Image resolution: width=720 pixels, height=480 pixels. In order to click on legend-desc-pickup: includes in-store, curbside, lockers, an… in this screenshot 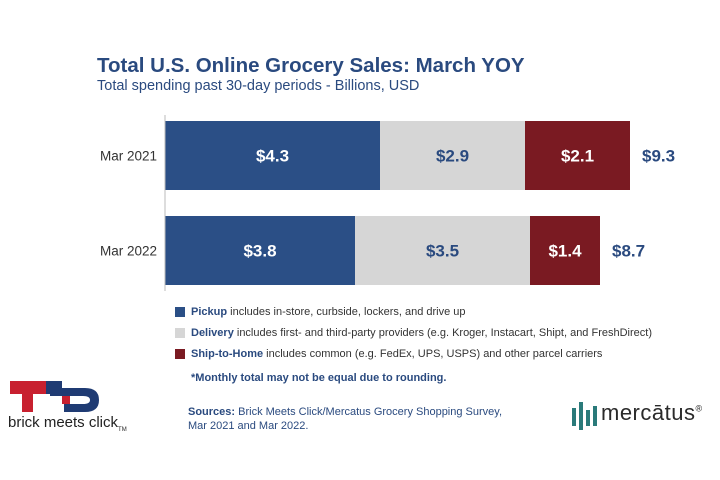, I will do `click(346, 312)`.